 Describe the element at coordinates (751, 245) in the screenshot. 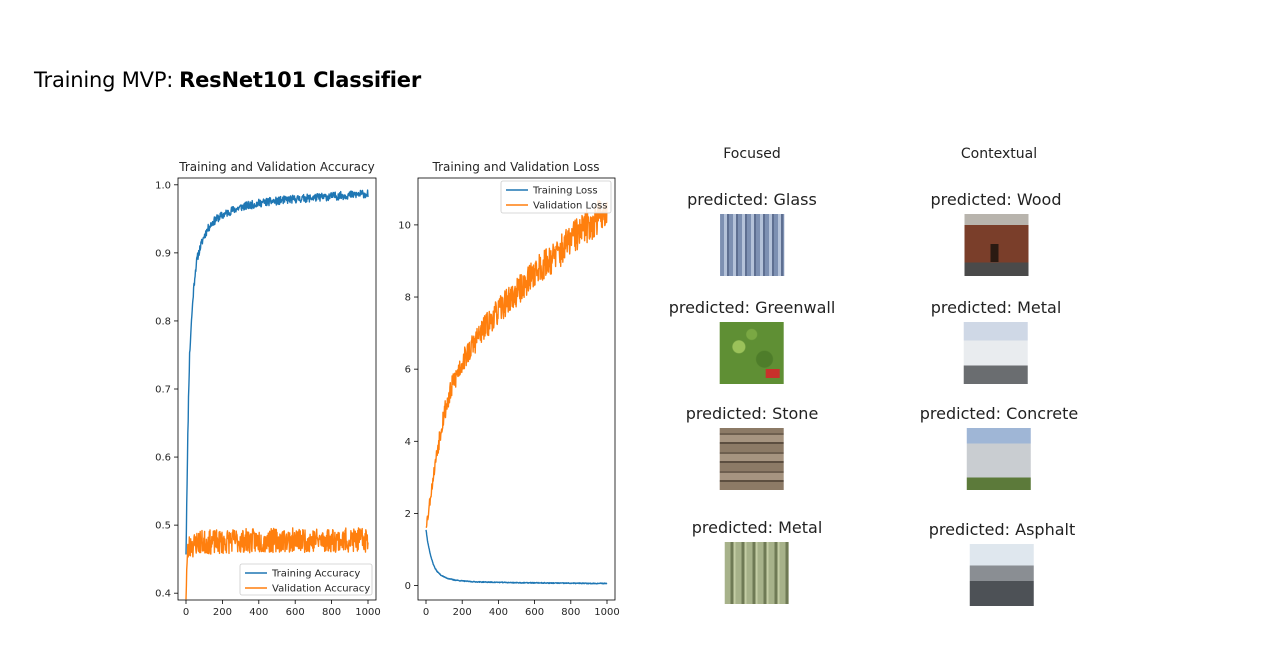

I see `glass-facade-image` at that location.